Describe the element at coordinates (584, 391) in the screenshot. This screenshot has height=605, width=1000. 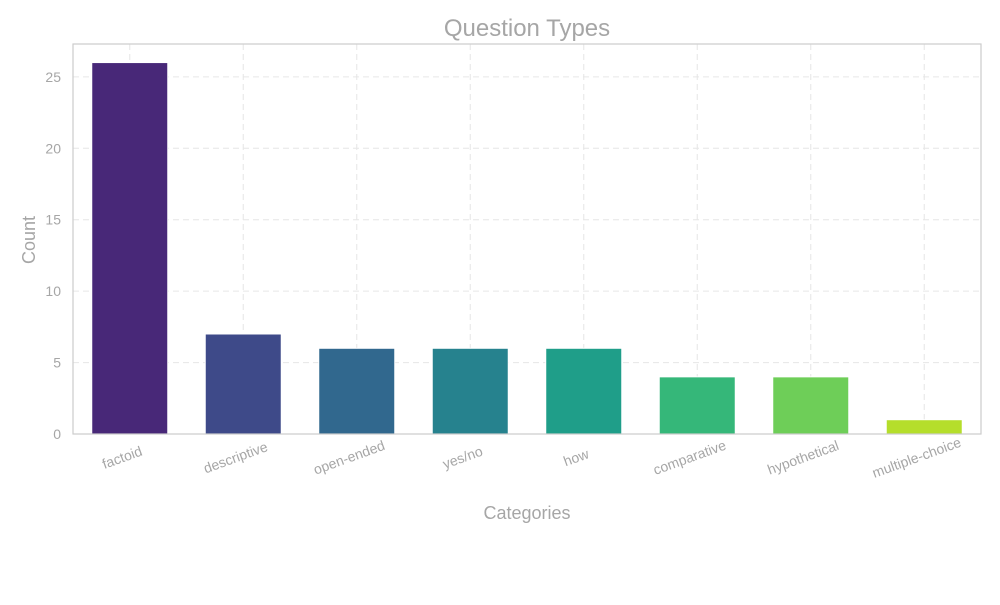
I see `bar-how` at that location.